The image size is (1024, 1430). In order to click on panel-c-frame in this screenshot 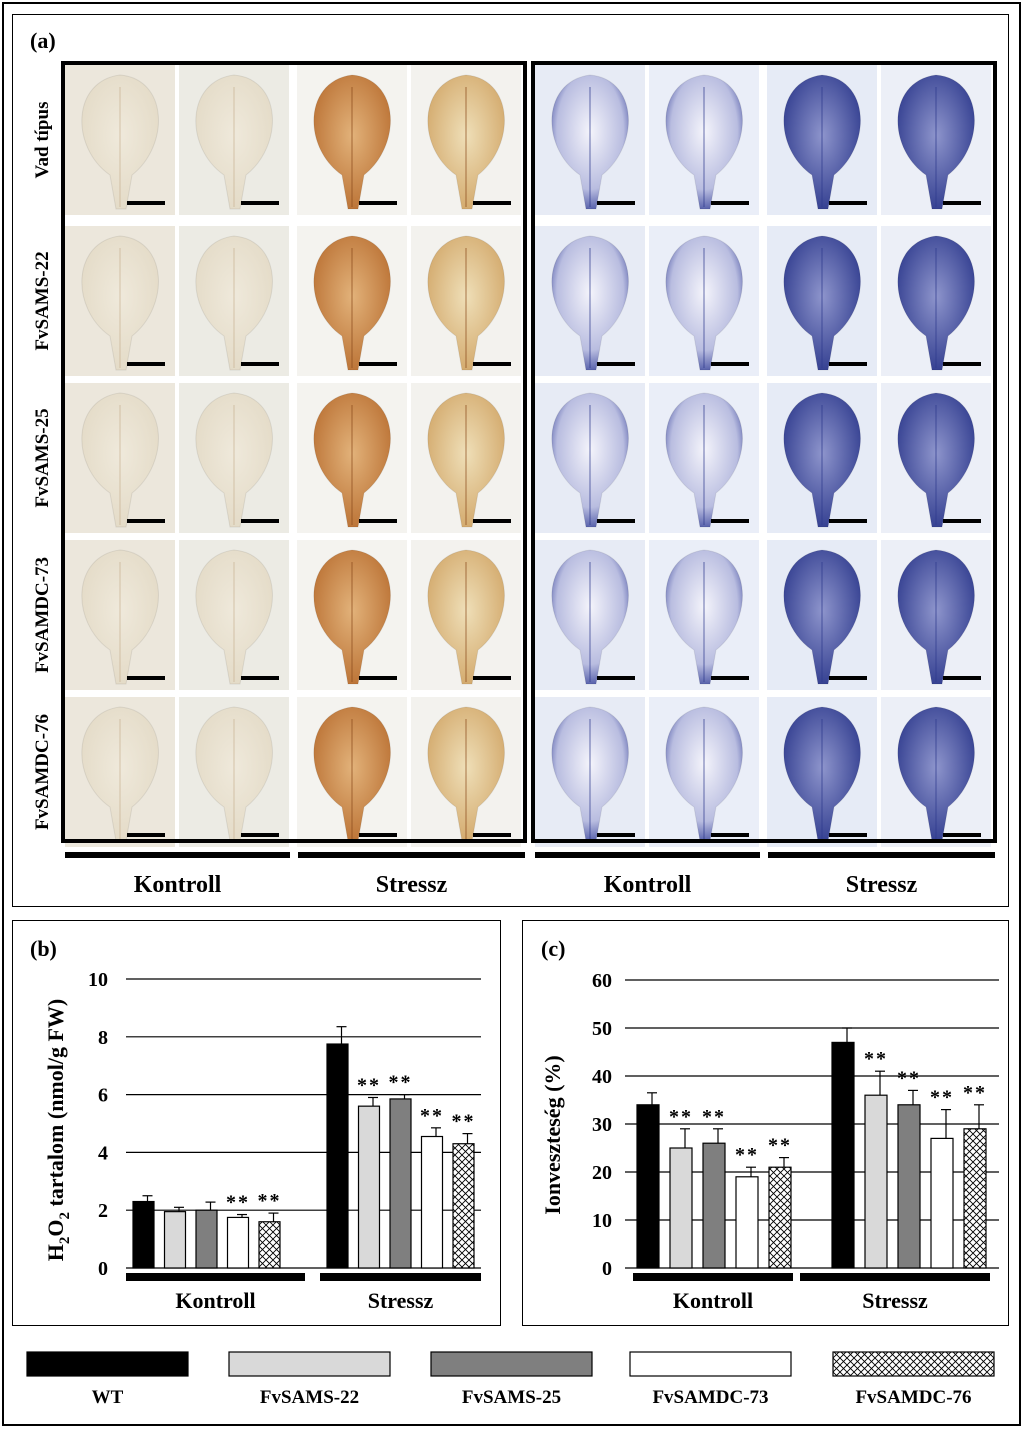, I will do `click(765, 1123)`.